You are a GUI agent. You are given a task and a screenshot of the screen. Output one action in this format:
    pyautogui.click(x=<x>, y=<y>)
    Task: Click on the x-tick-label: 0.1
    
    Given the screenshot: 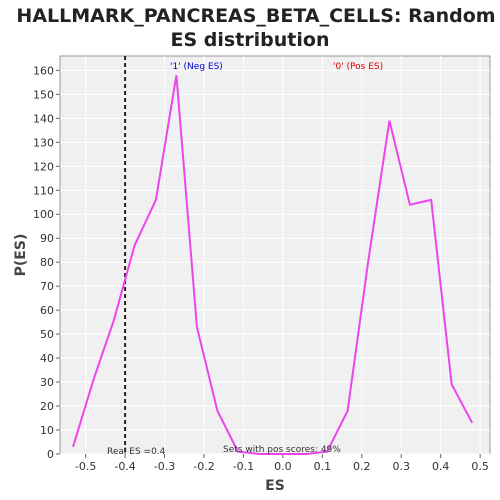 What is the action you would take?
    pyautogui.click(x=323, y=466)
    